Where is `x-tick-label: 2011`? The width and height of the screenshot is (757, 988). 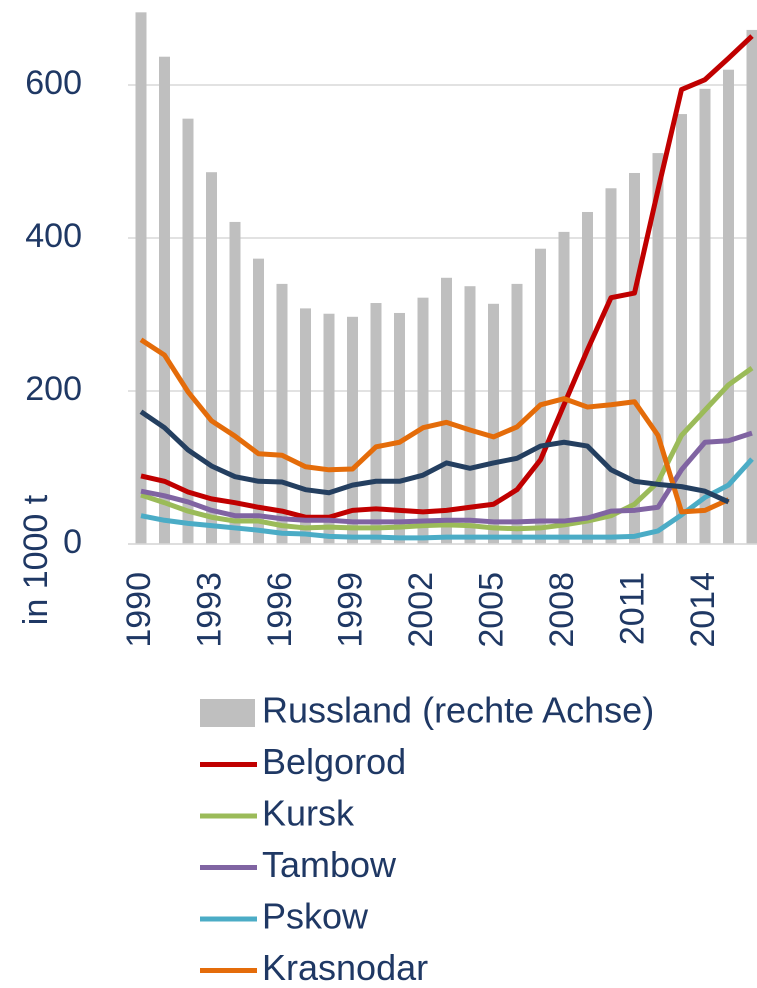
x-tick-label: 2011 is located at coordinates (632, 608).